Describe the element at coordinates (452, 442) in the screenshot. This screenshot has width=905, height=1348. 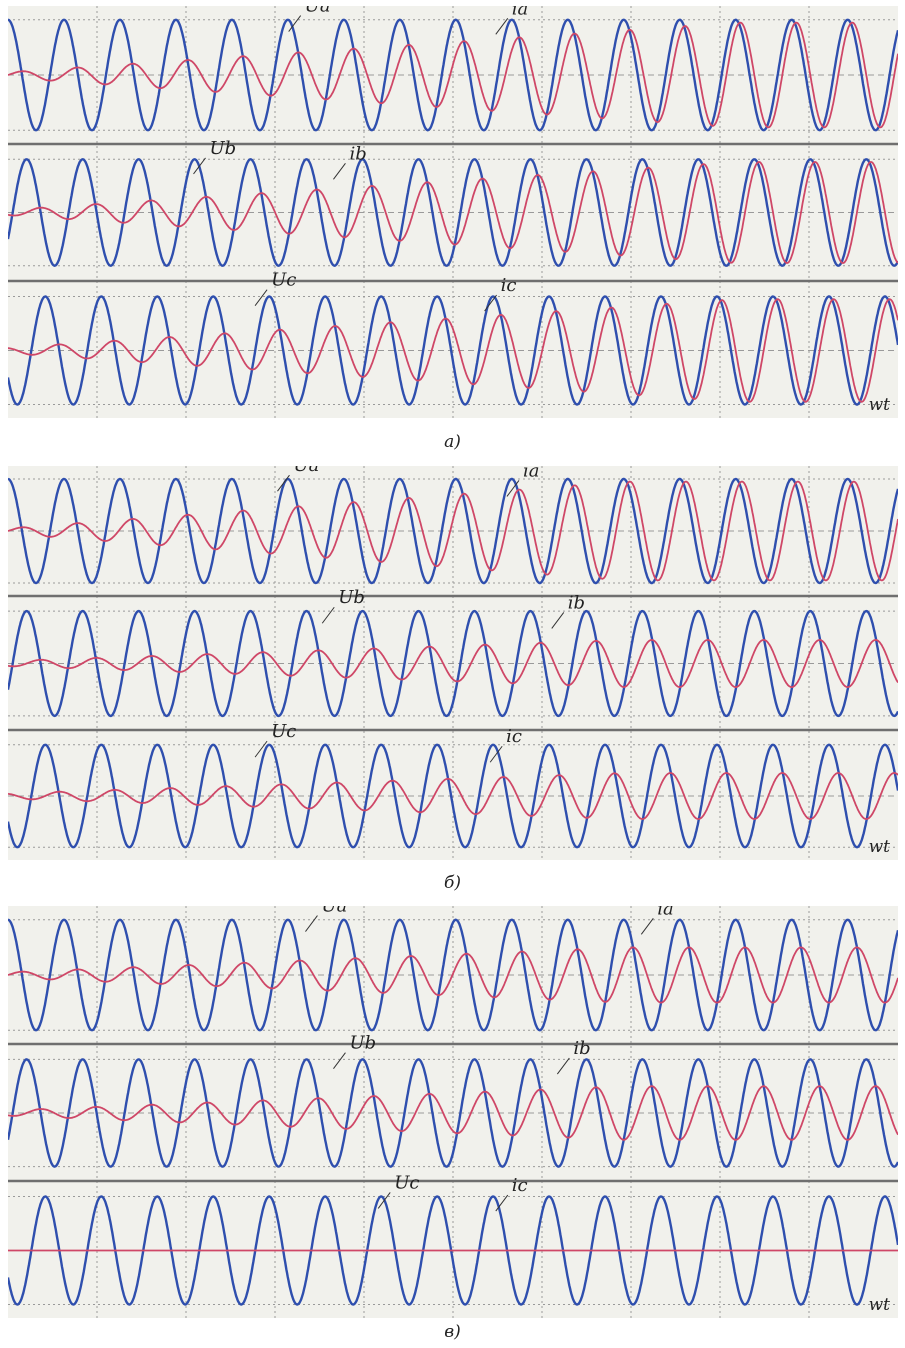
I see `caption-a: а)` at that location.